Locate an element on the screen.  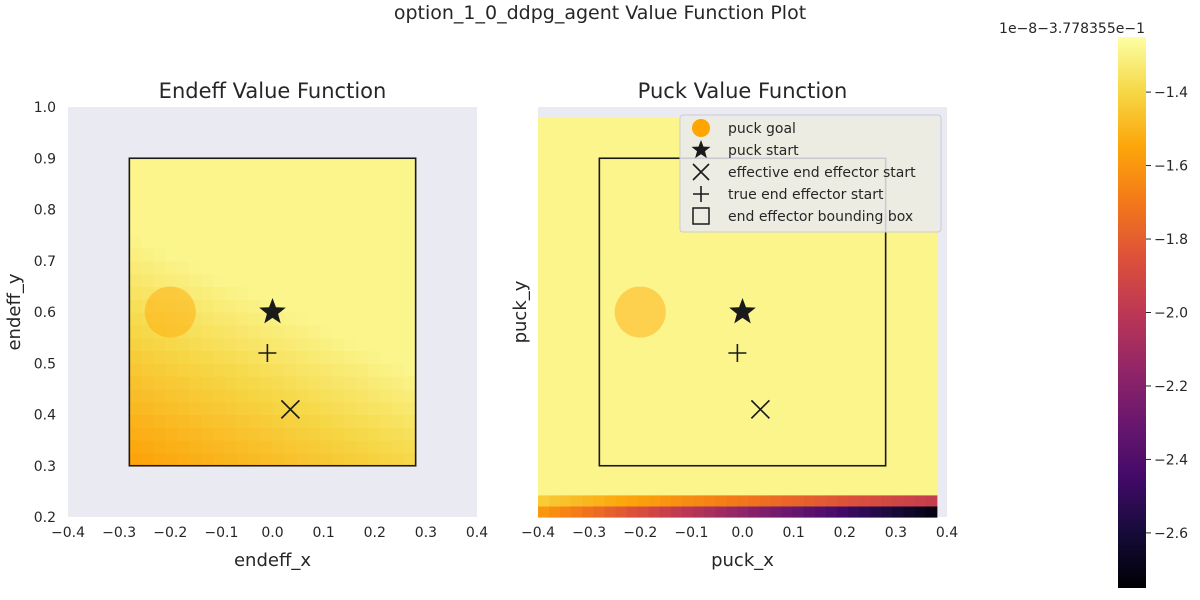
legend-entry: puck goal is located at coordinates (744, 128).